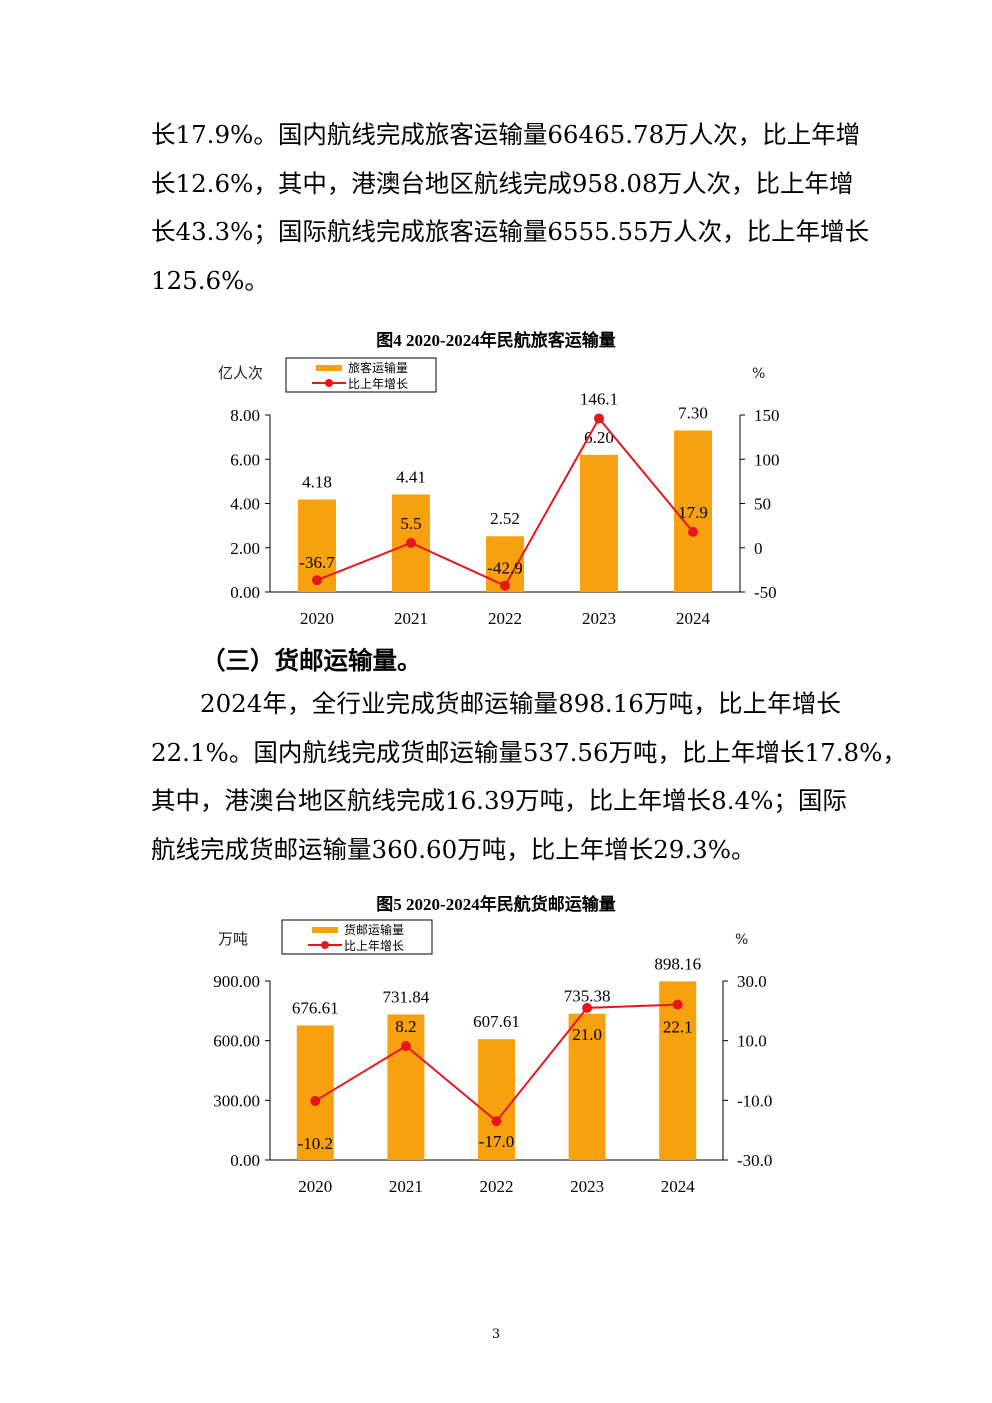 The image size is (992, 1403). I want to click on bar-2021, so click(406, 1087).